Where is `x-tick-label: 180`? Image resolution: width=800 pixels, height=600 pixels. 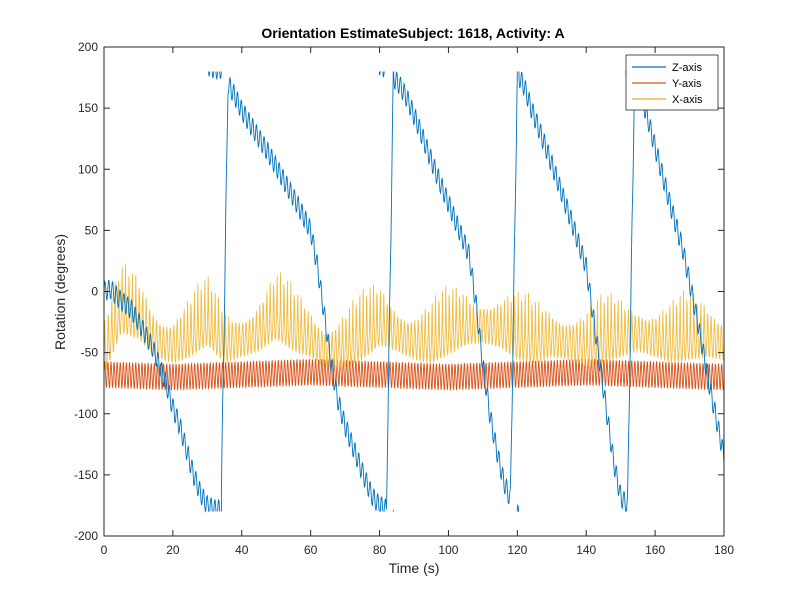
x-tick-label: 180 is located at coordinates (724, 550).